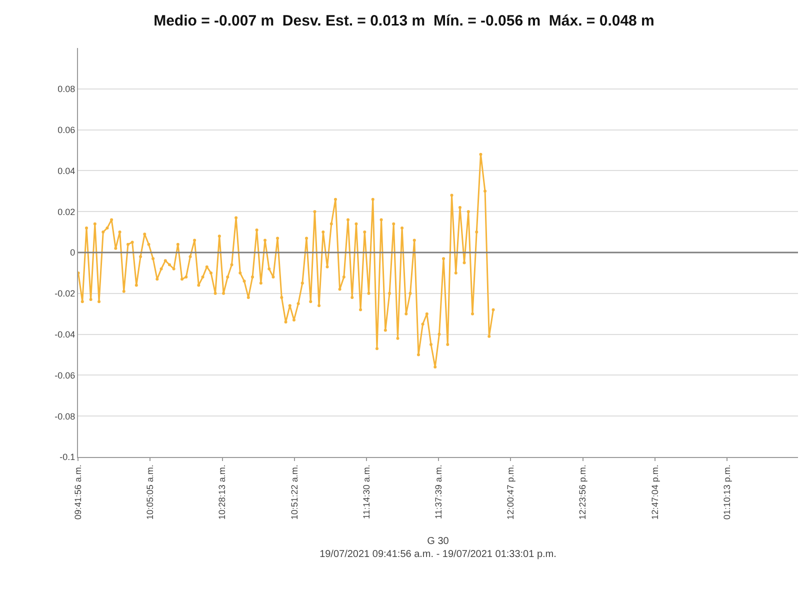  What do you see at coordinates (727, 492) in the screenshot?
I see `x-tick-label: 01:10:13 p.m.` at bounding box center [727, 492].